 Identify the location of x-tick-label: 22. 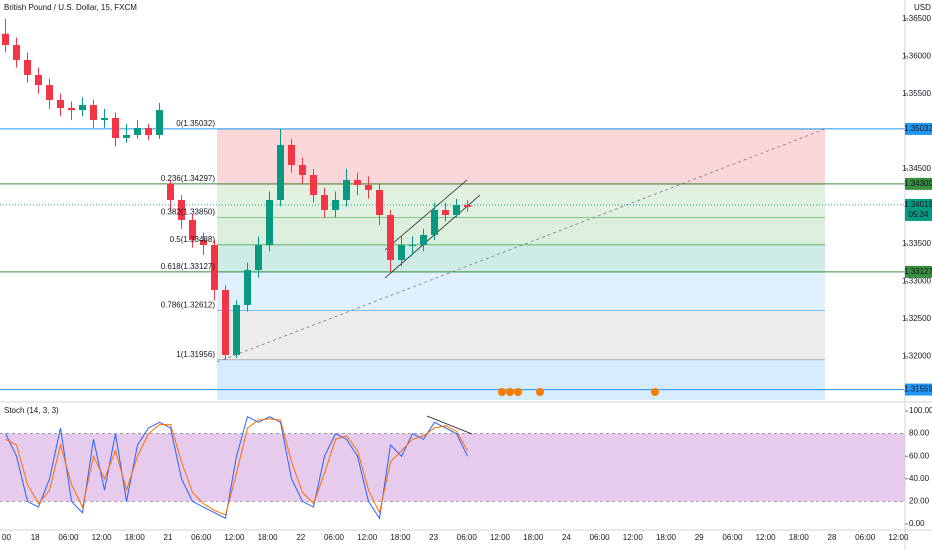
(300, 537).